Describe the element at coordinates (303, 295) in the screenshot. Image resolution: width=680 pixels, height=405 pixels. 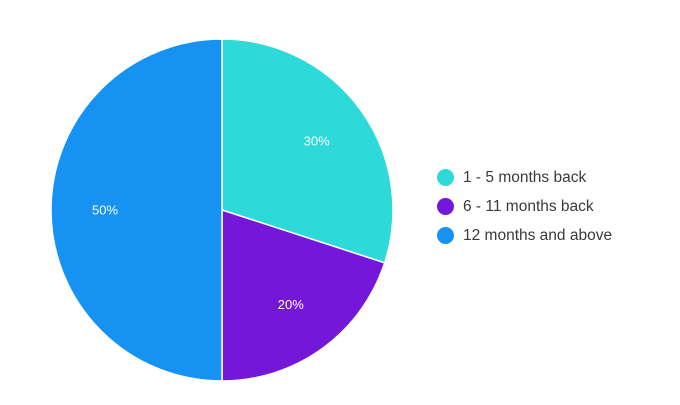
I see `pie-slice-6-11-months` at that location.